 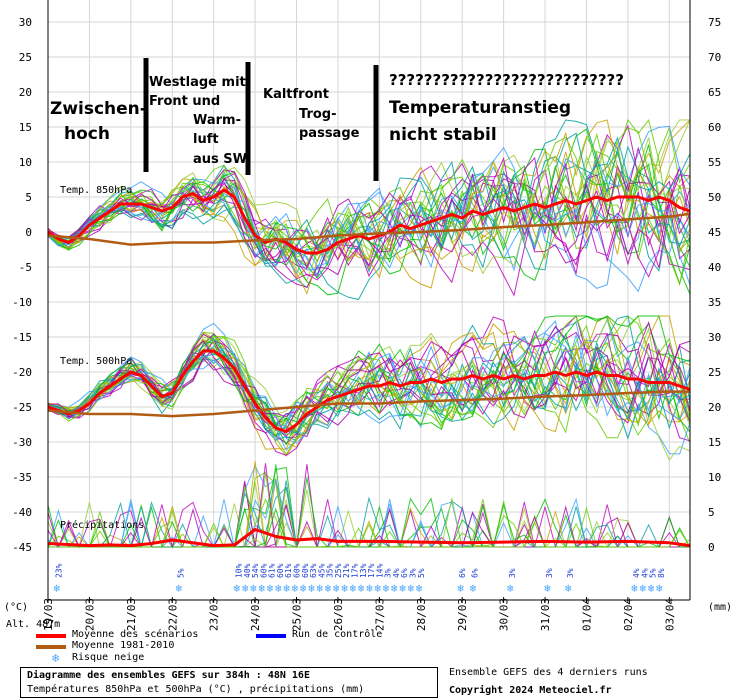 What do you see at coordinates (214, 614) in the screenshot?
I see `x-tick-label: 23/03` at bounding box center [214, 614].